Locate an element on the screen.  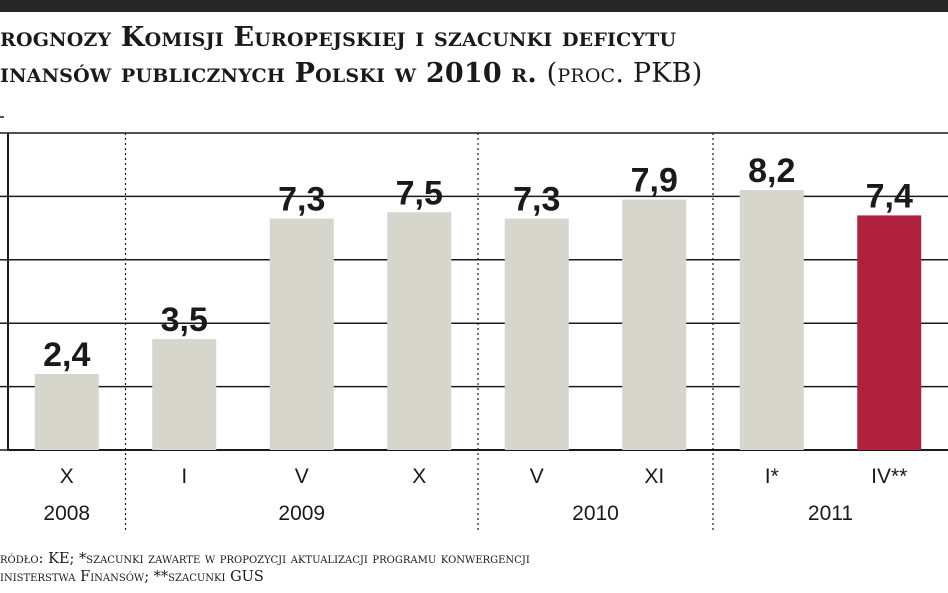
data-label-7: 7,4 is located at coordinates (889, 196).